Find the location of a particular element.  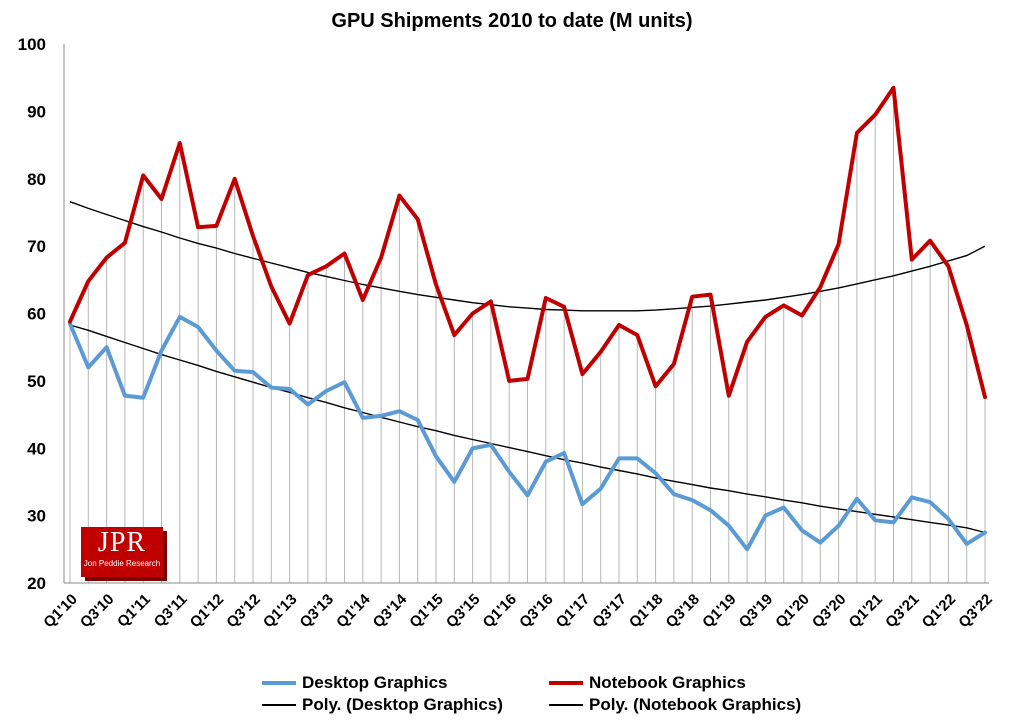

x-tick-label: Q3'17 is located at coordinates (609, 611).